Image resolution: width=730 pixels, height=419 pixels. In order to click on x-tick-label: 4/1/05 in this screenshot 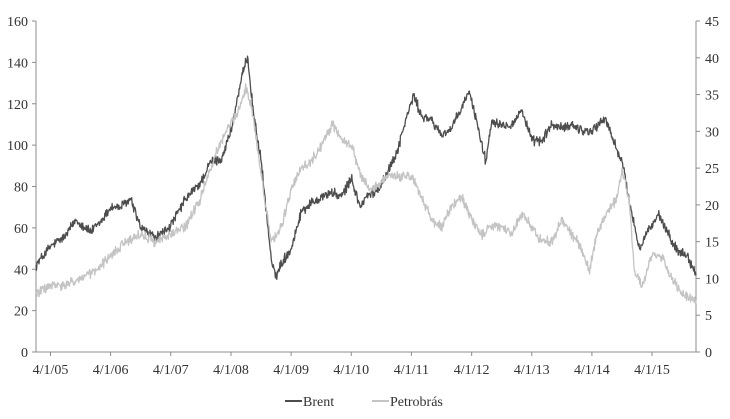, I will do `click(51, 370)`.